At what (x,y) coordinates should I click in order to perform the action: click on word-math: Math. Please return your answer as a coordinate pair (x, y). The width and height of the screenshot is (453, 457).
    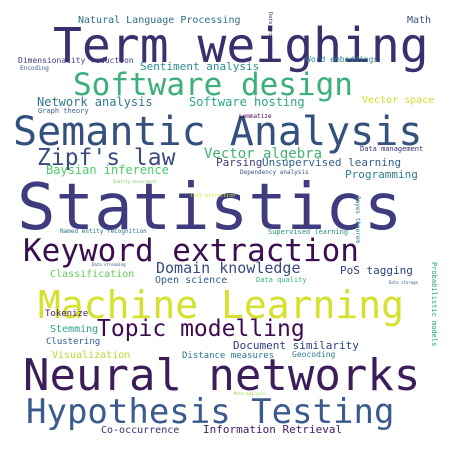
    Looking at the image, I should click on (419, 20).